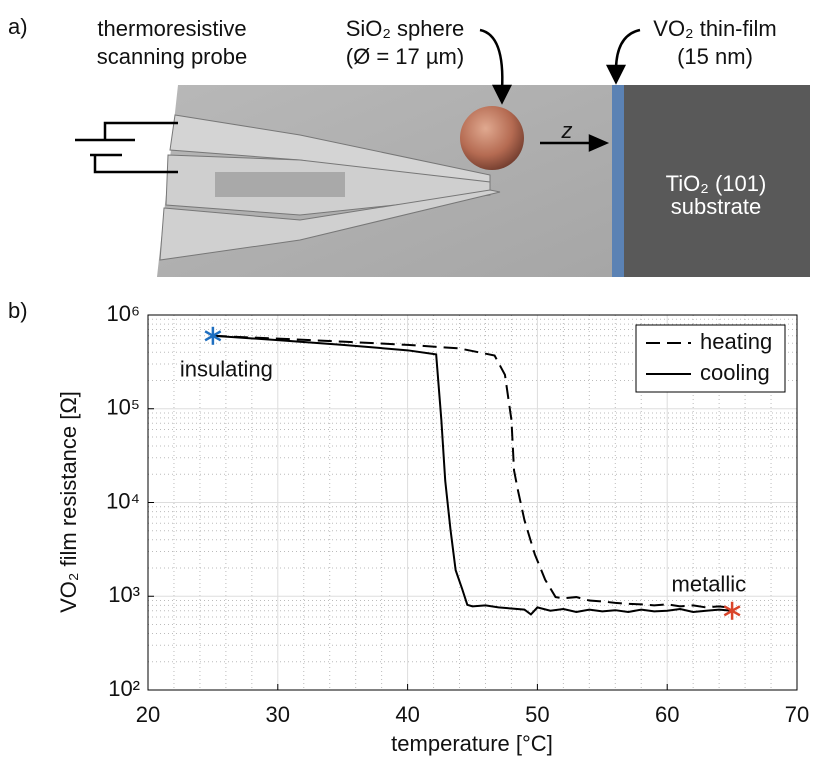 The width and height of the screenshot is (830, 768). I want to click on sphere-label: SiO₂ sphere, so click(405, 28).